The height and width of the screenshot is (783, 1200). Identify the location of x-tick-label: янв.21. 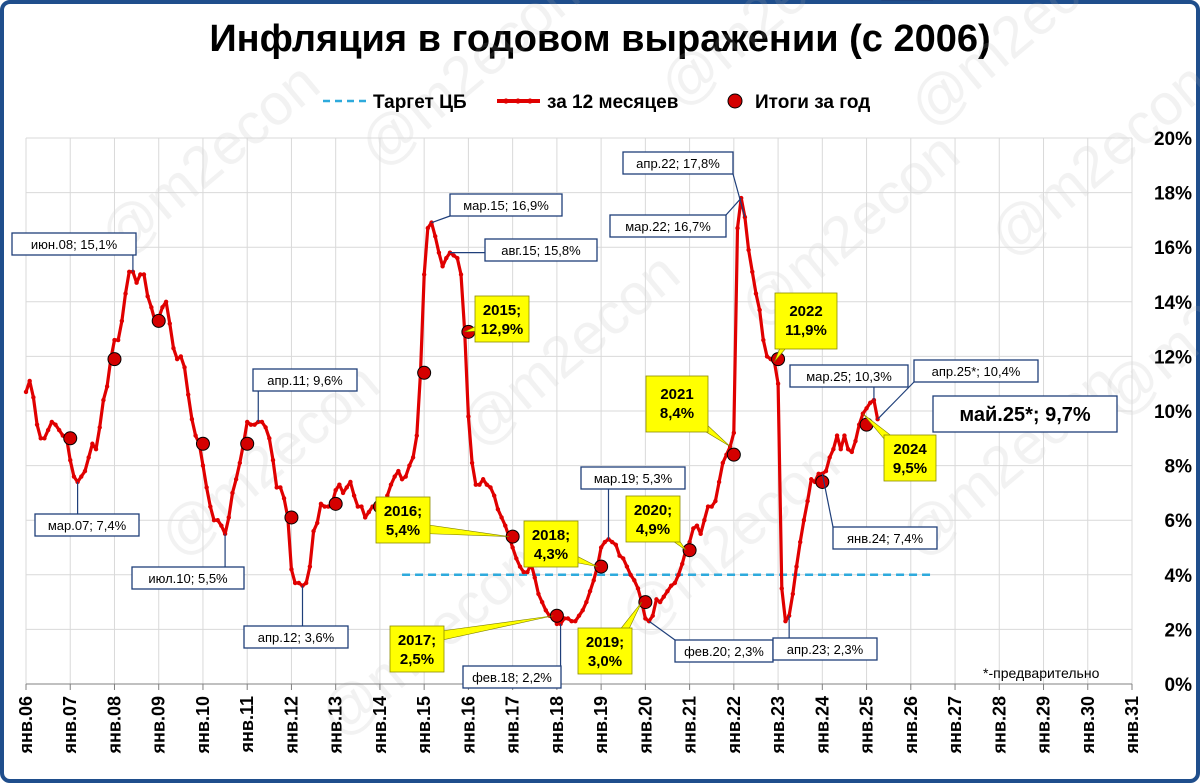
(690, 725).